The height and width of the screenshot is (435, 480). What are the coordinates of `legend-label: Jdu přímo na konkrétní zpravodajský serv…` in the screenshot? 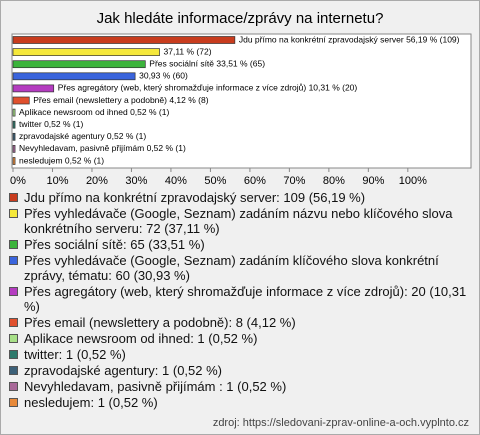 It's located at (195, 197).